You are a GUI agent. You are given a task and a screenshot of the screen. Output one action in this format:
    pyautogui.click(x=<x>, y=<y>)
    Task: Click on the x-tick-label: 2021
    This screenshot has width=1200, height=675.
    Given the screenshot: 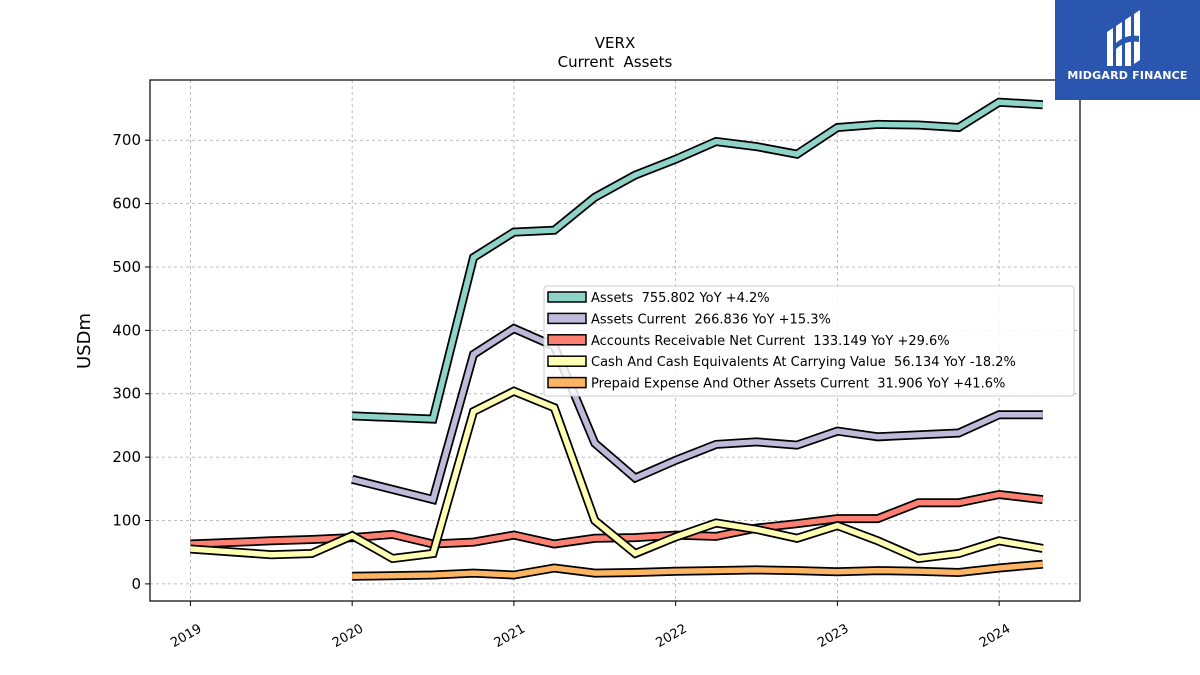 What is the action you would take?
    pyautogui.click(x=510, y=636)
    